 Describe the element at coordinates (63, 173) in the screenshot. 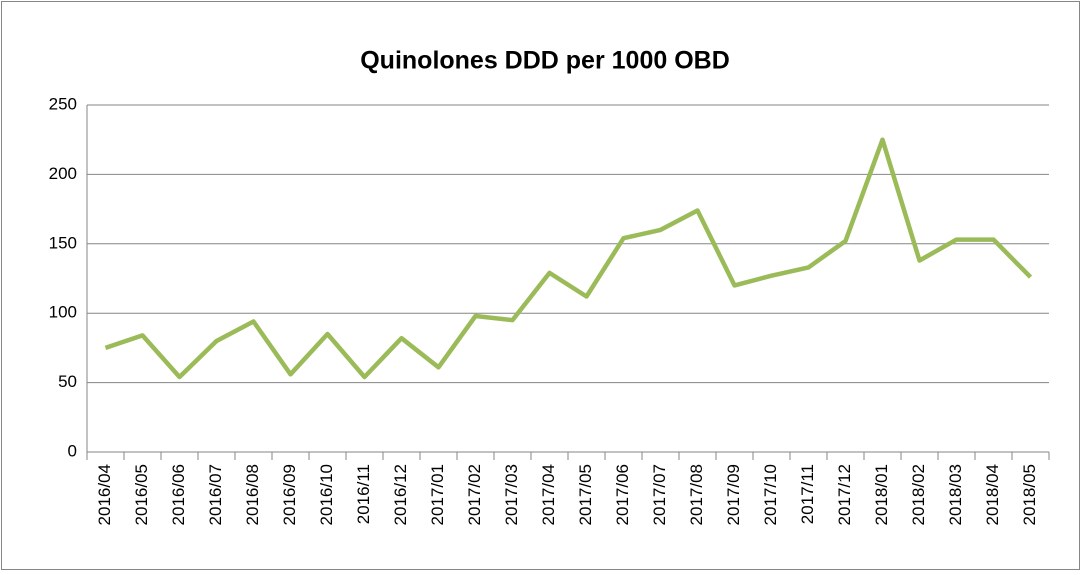

I see `y-tick-label: 200` at that location.